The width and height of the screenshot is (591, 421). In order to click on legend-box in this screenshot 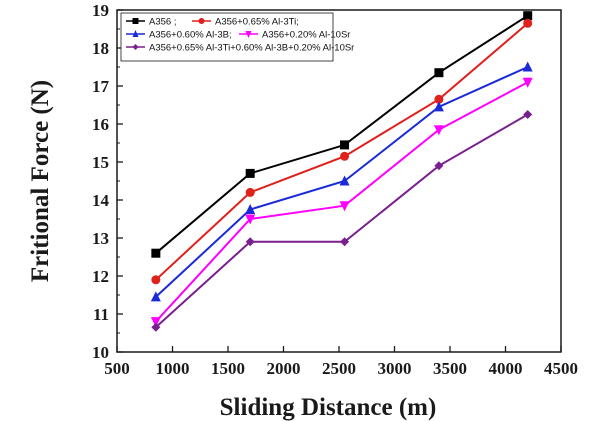, I will do `click(227, 37)`.